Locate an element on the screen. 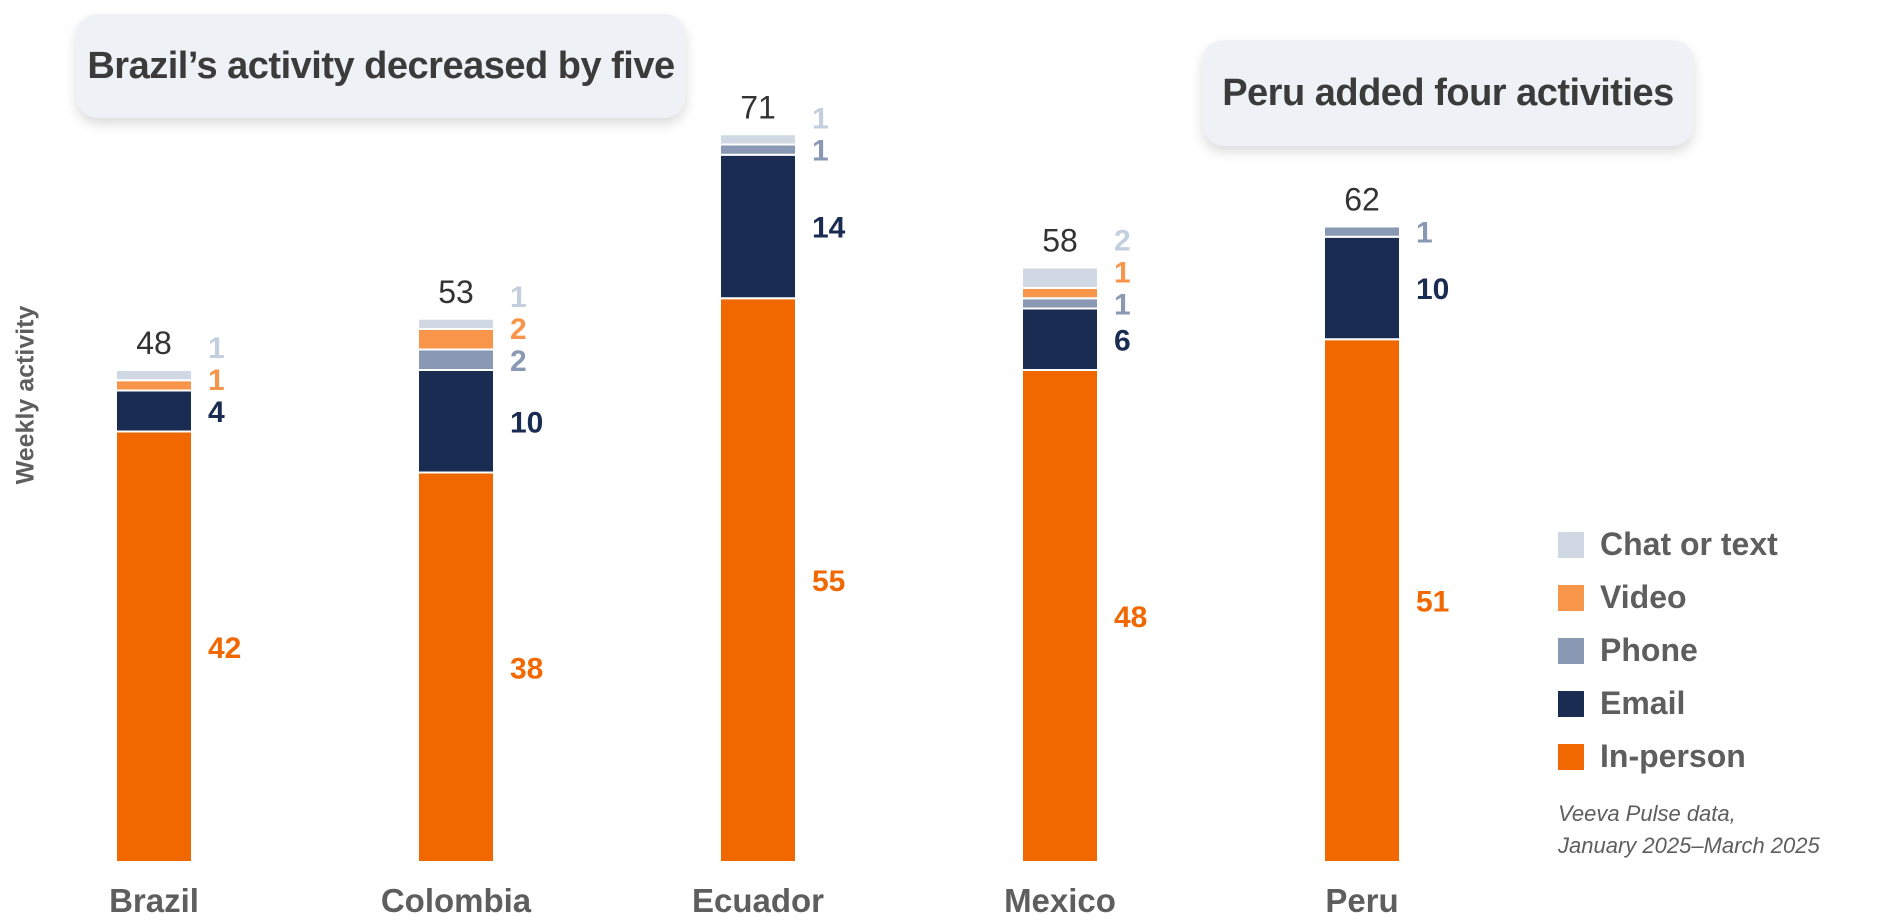 The height and width of the screenshot is (920, 1880). value-label-brazil-video: 1 is located at coordinates (216, 380).